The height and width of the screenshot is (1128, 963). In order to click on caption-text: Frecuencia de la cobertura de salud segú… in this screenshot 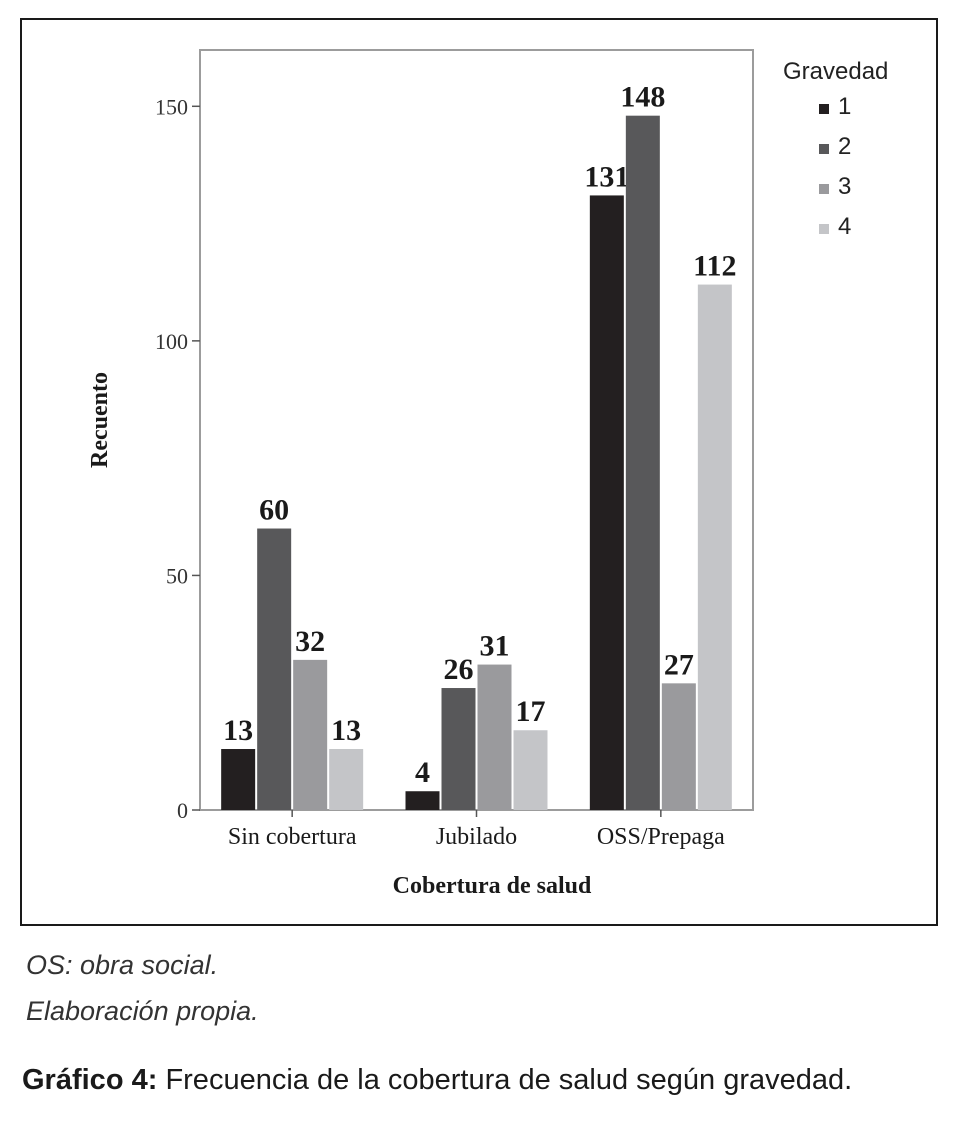, I will do `click(509, 1080)`.